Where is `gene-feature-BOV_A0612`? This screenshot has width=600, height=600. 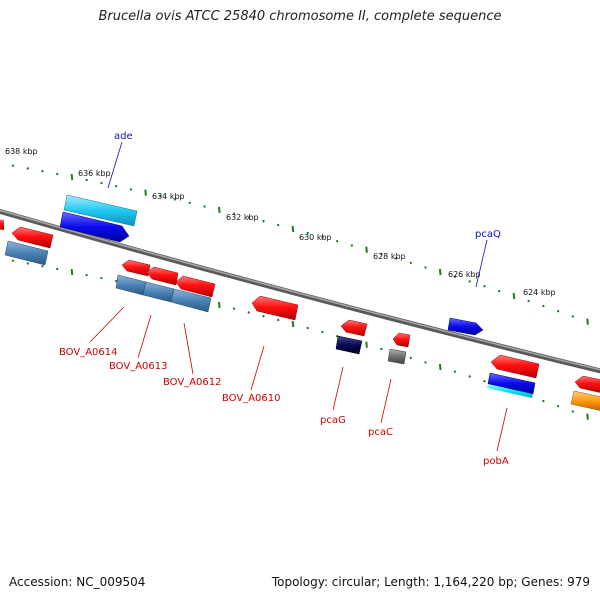 gene-feature-BOV_A0612 is located at coordinates (191, 300).